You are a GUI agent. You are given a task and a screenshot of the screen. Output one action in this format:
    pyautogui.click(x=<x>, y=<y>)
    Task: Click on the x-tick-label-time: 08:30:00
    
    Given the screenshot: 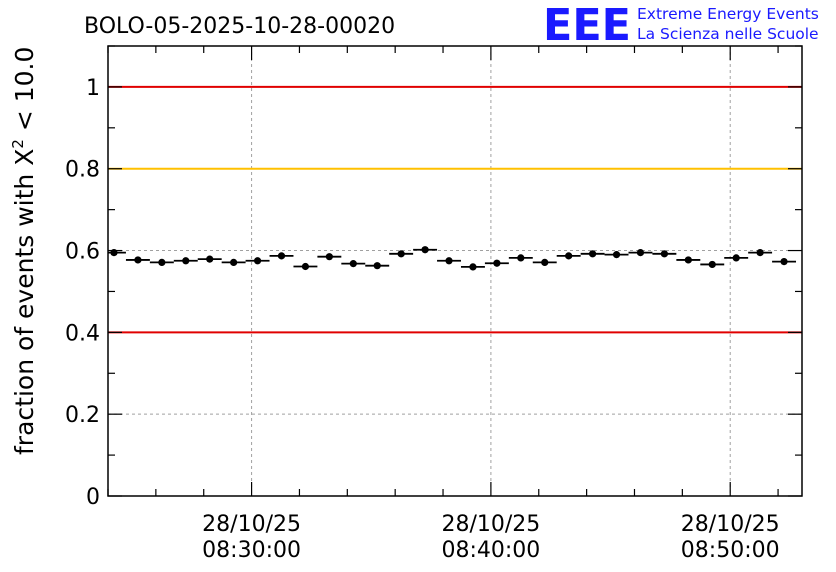 What is the action you would take?
    pyautogui.click(x=251, y=550)
    